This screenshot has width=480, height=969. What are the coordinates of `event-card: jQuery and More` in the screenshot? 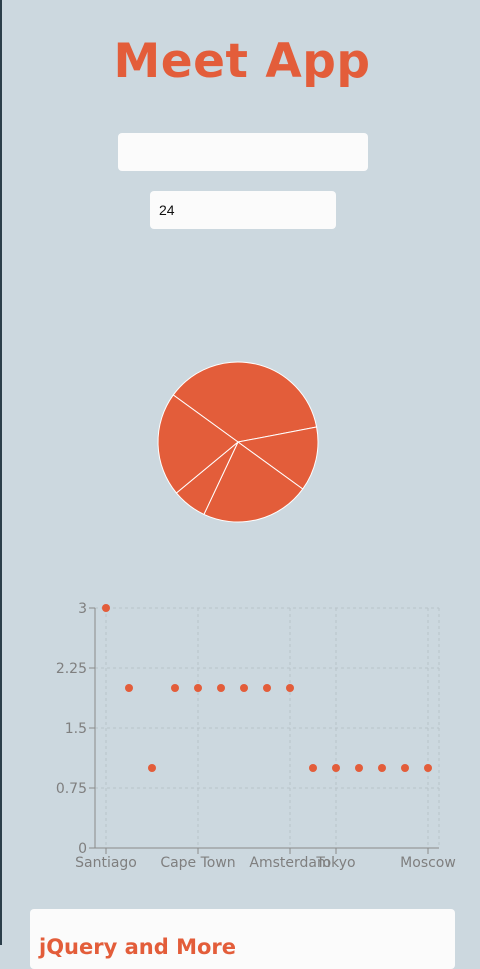 It's located at (242, 939).